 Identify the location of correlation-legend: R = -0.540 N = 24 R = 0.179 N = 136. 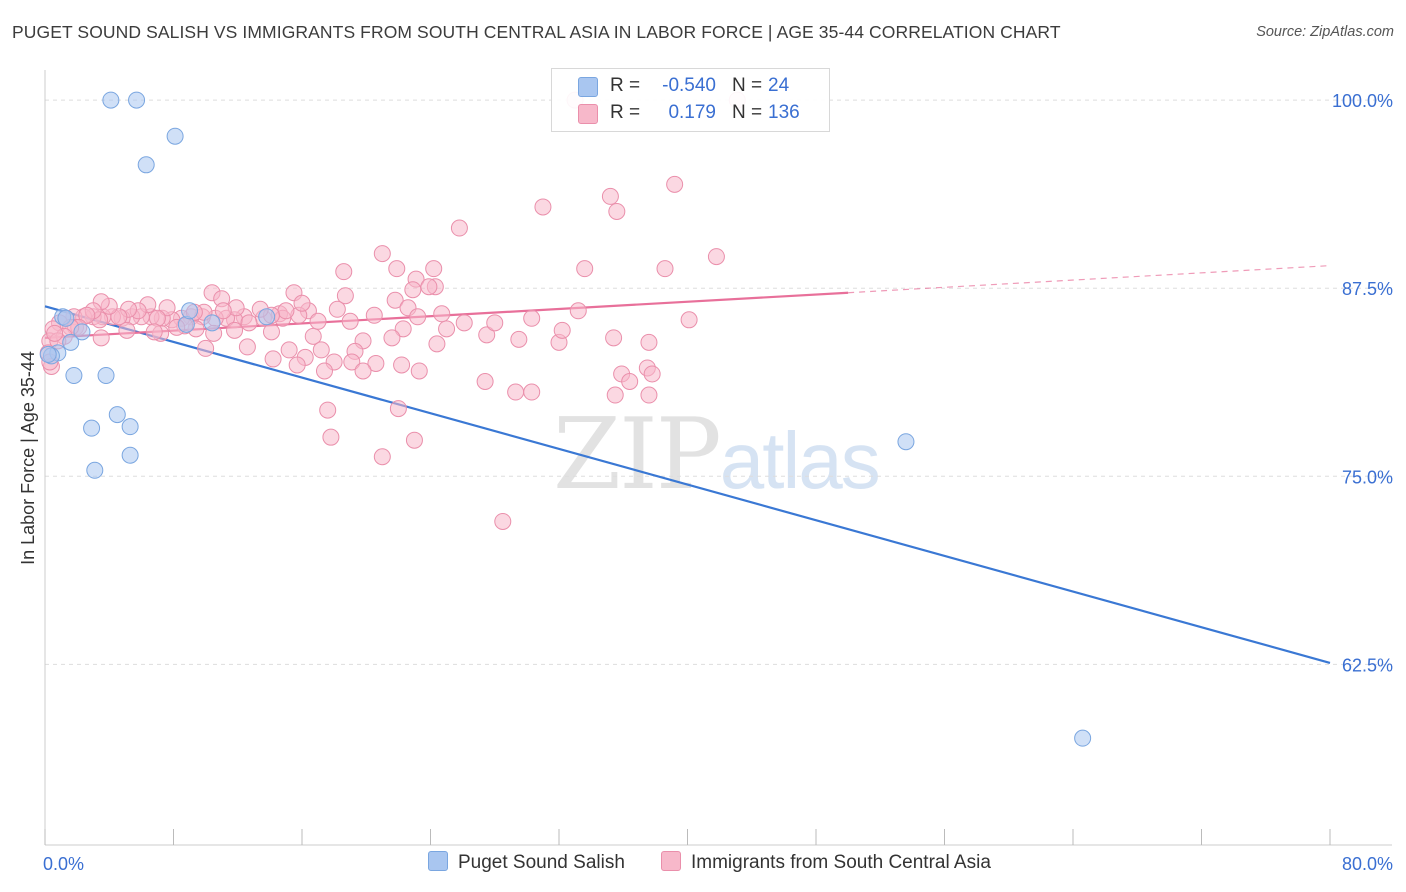
(690, 100).